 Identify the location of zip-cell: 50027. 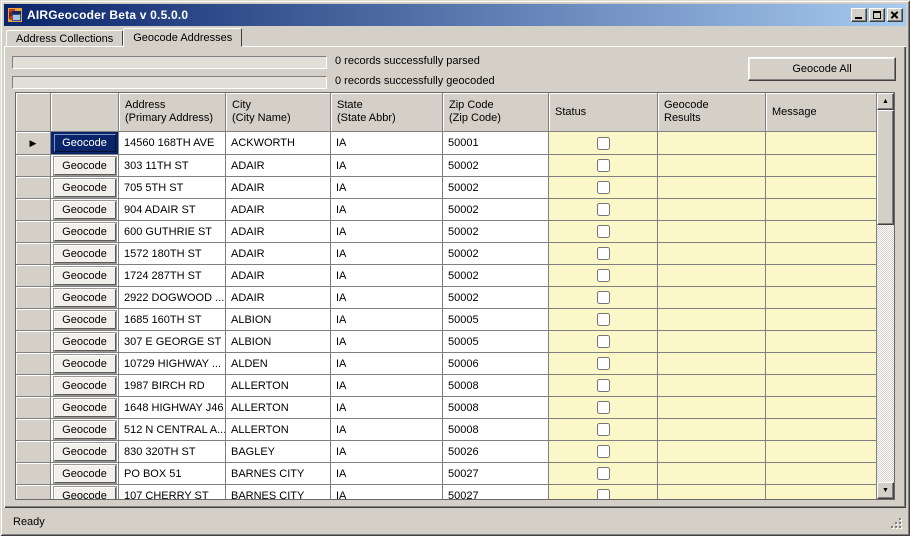
(496, 474).